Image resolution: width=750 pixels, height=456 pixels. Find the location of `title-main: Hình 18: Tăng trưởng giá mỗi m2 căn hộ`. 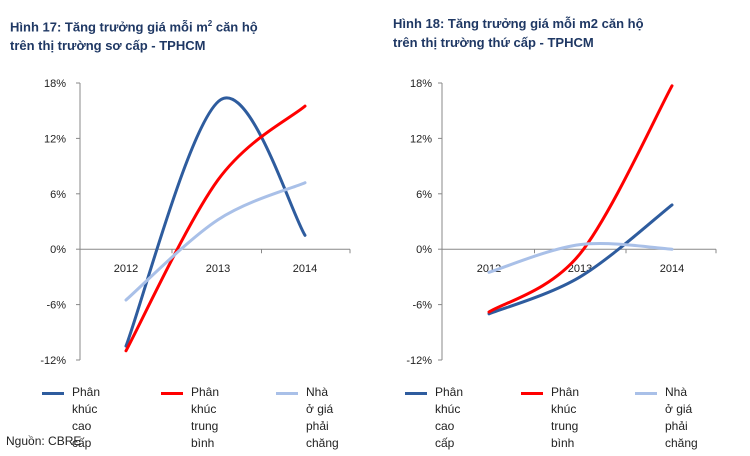

title-main: Hình 18: Tăng trưởng giá mỗi m2 căn hộ is located at coordinates (518, 23).